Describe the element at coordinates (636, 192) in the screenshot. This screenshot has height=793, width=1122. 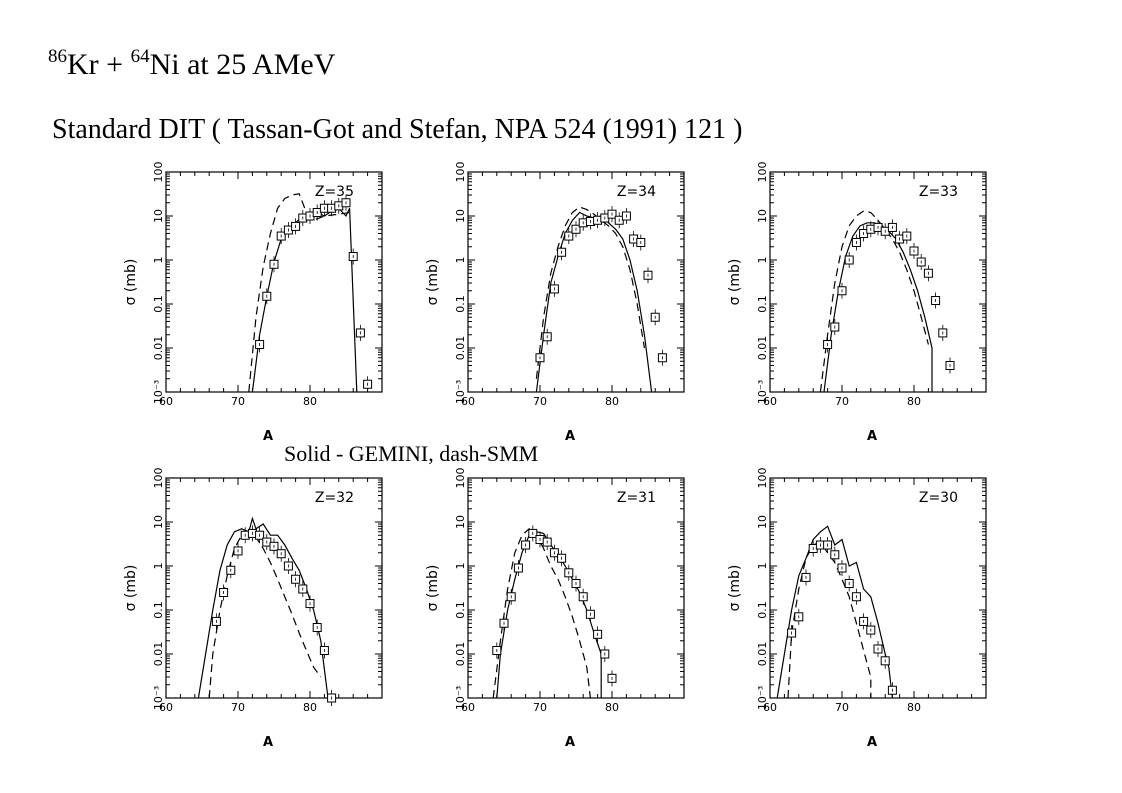
I see `panel-label: Z=34` at that location.